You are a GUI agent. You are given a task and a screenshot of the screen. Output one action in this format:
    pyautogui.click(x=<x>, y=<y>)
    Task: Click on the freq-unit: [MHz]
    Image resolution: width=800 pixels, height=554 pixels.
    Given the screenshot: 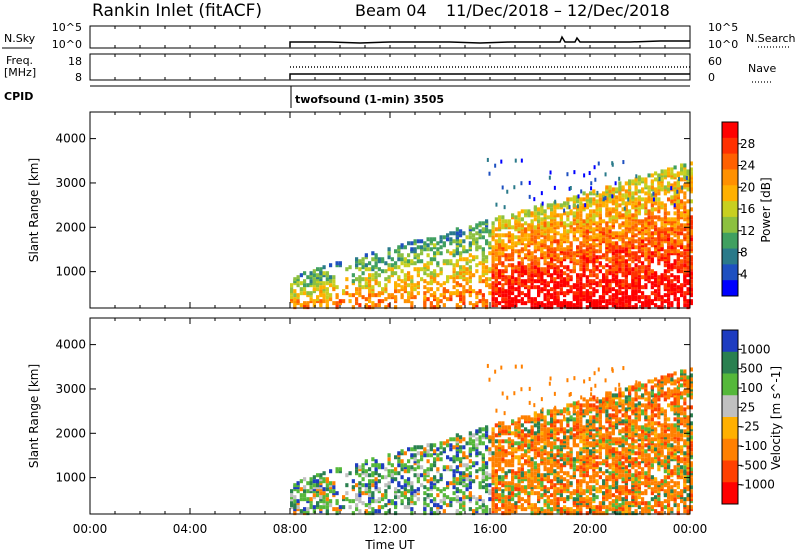 What is the action you would take?
    pyautogui.click(x=20, y=72)
    